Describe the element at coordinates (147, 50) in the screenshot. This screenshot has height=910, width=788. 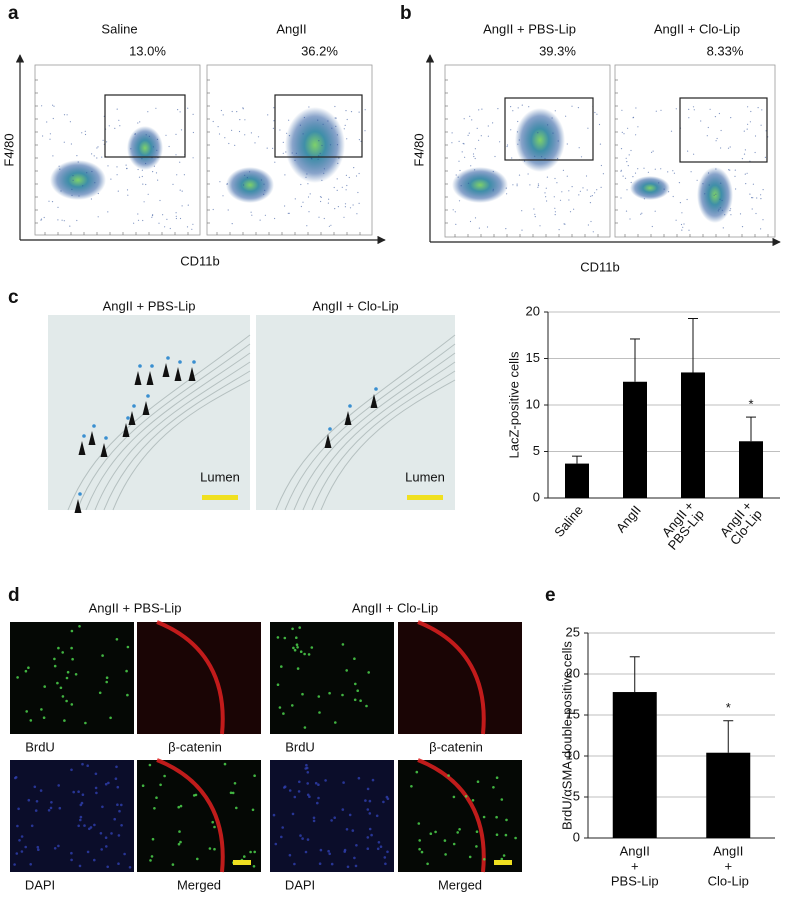
I see `gate-percent: 13.0%` at that location.